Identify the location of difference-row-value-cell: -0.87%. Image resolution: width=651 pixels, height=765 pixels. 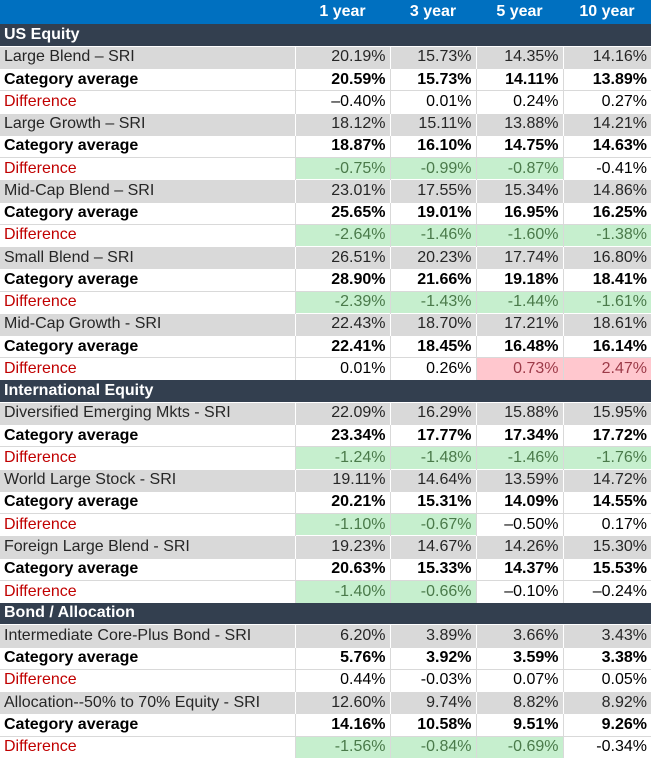
(519, 168).